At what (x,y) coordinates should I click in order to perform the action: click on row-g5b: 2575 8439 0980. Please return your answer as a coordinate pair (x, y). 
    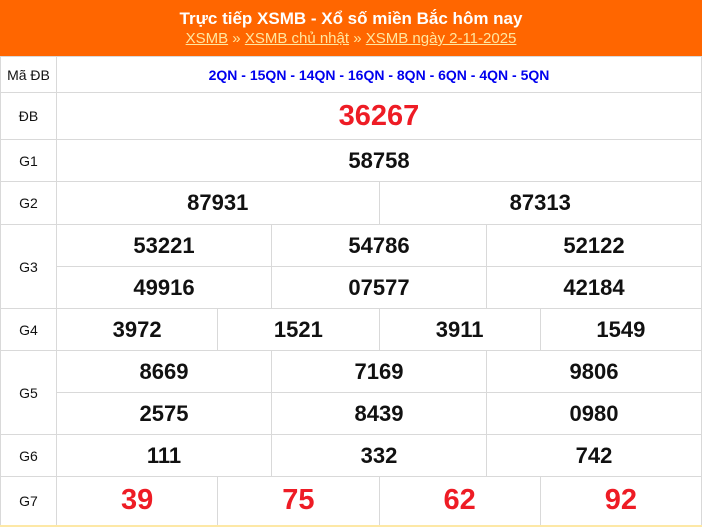
    Looking at the image, I should click on (351, 413).